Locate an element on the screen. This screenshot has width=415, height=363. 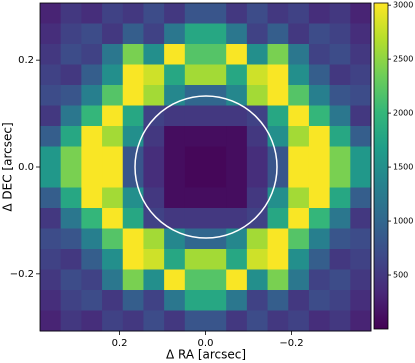
x-tick-label: 0.2 is located at coordinates (120, 343).